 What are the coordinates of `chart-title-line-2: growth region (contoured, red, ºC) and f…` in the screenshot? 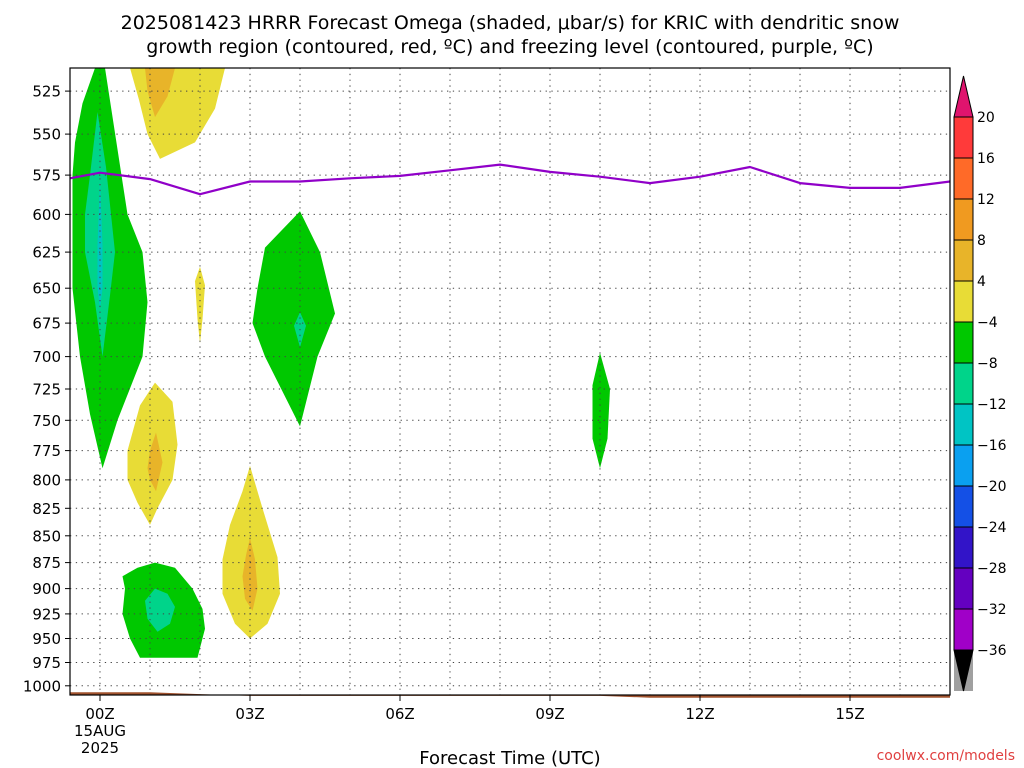 It's located at (509, 47).